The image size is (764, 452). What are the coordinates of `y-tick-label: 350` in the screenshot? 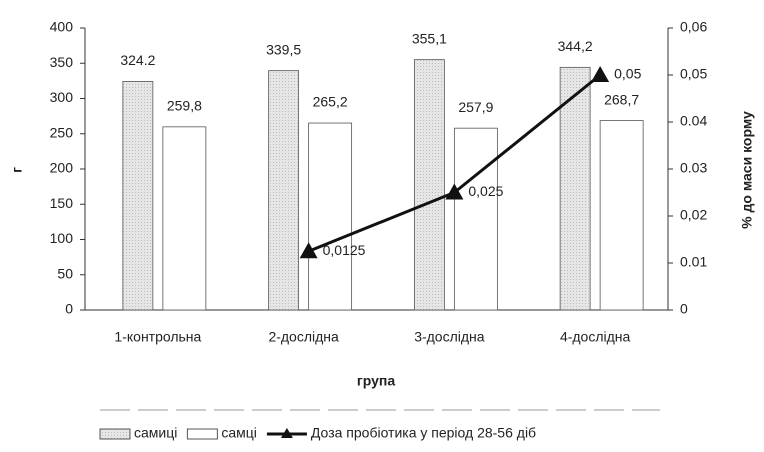 It's located at (62, 62).